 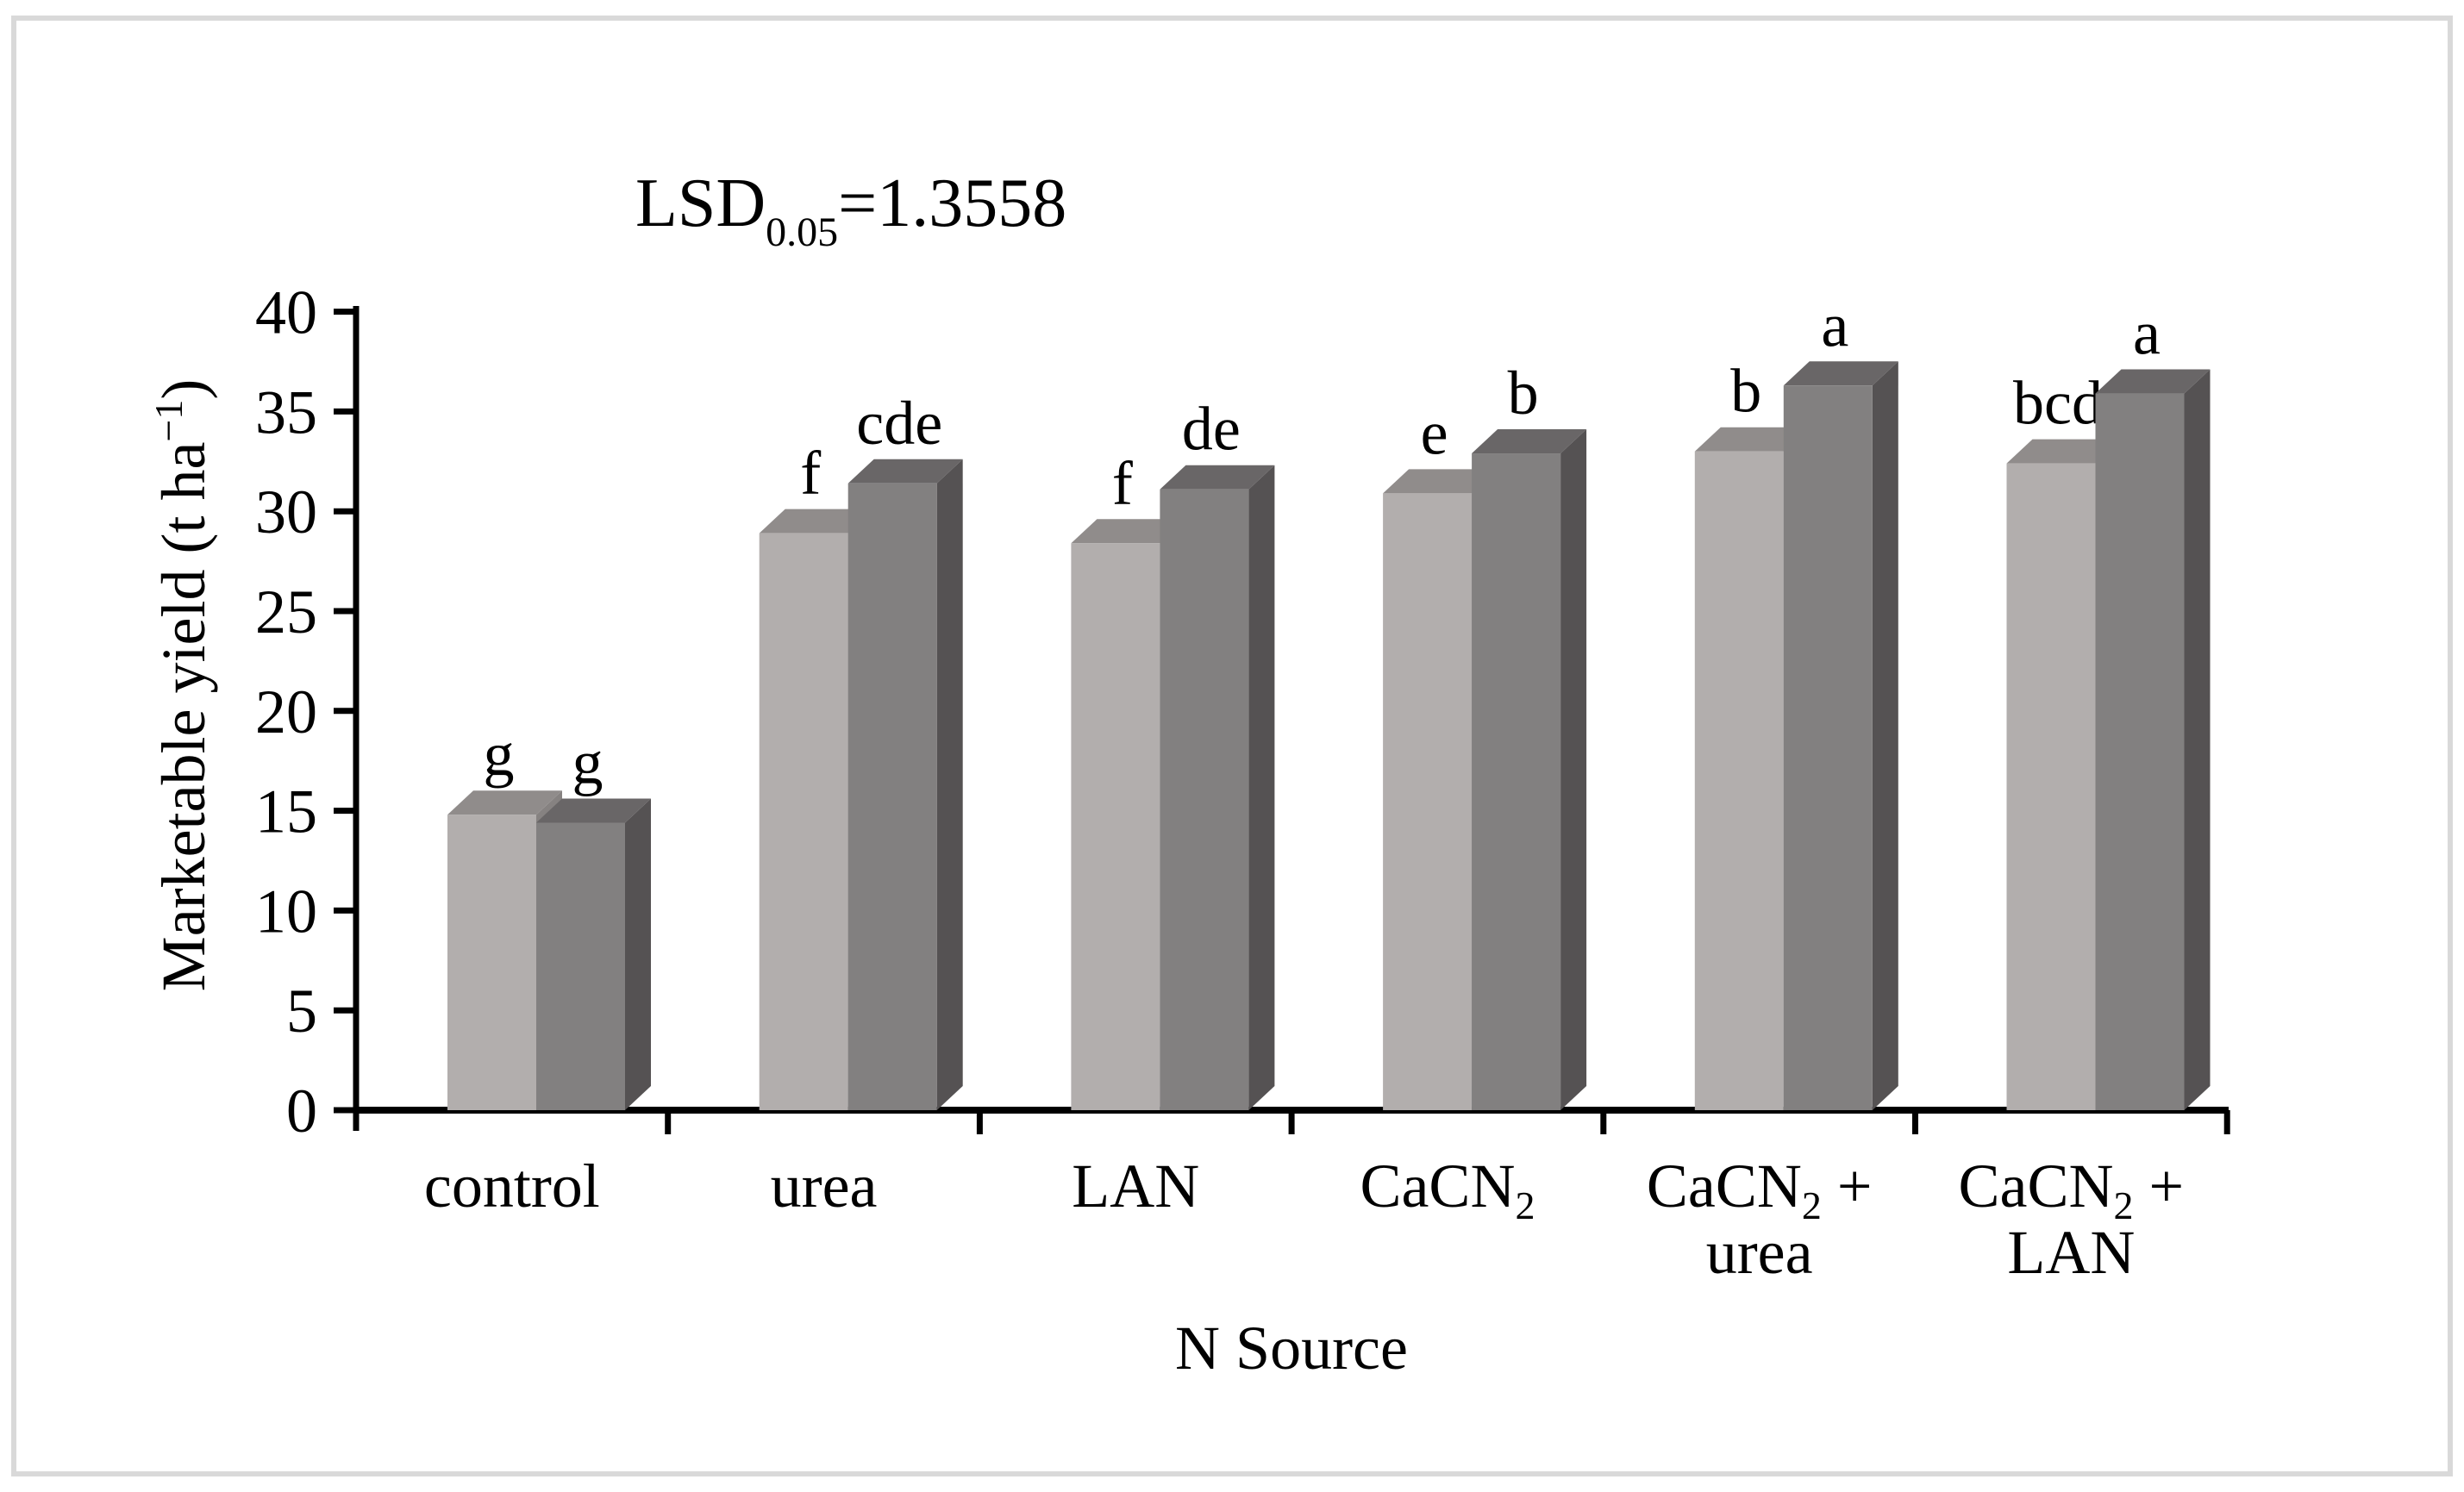 What do you see at coordinates (1434, 433) in the screenshot?
I see `significance-letter: e` at bounding box center [1434, 433].